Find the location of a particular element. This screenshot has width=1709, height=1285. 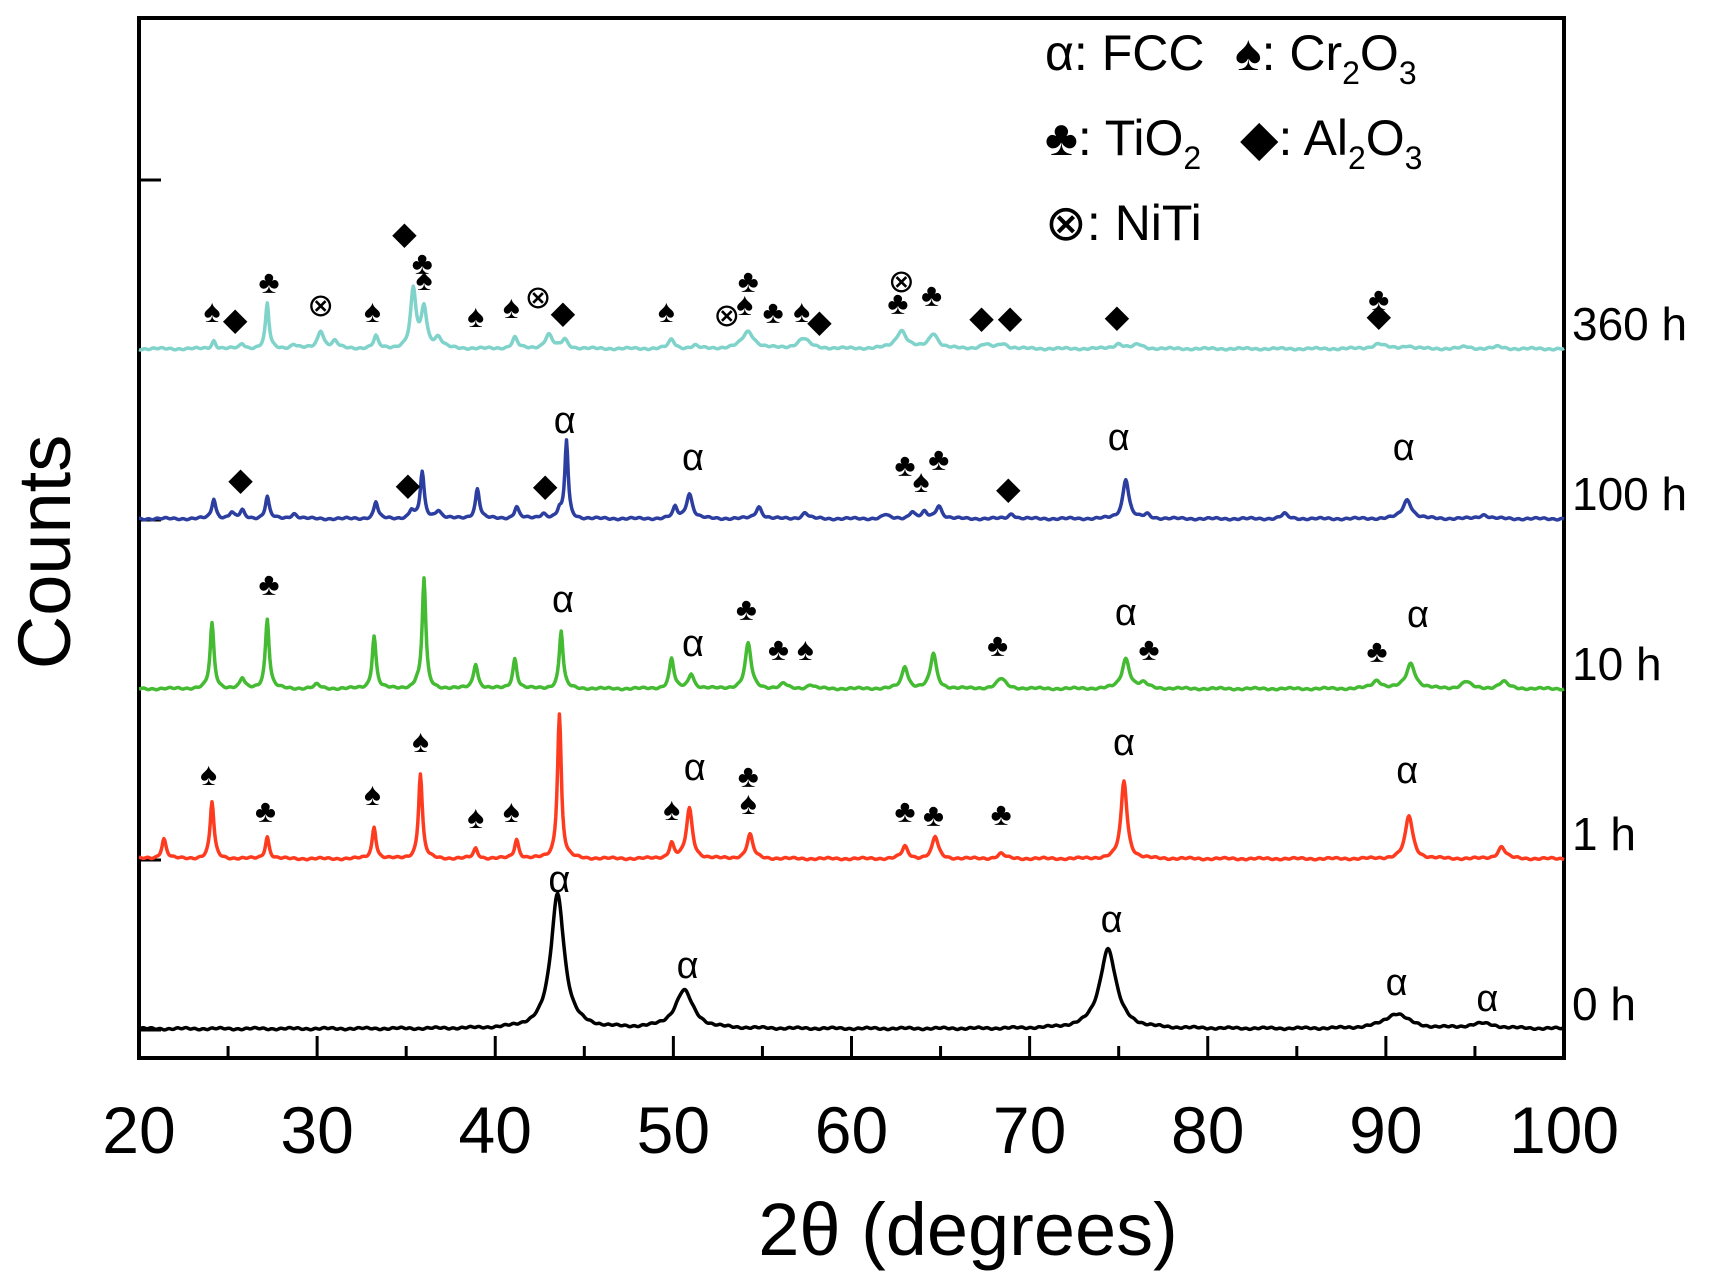

x-tick-label: 70 is located at coordinates (1029, 1130).